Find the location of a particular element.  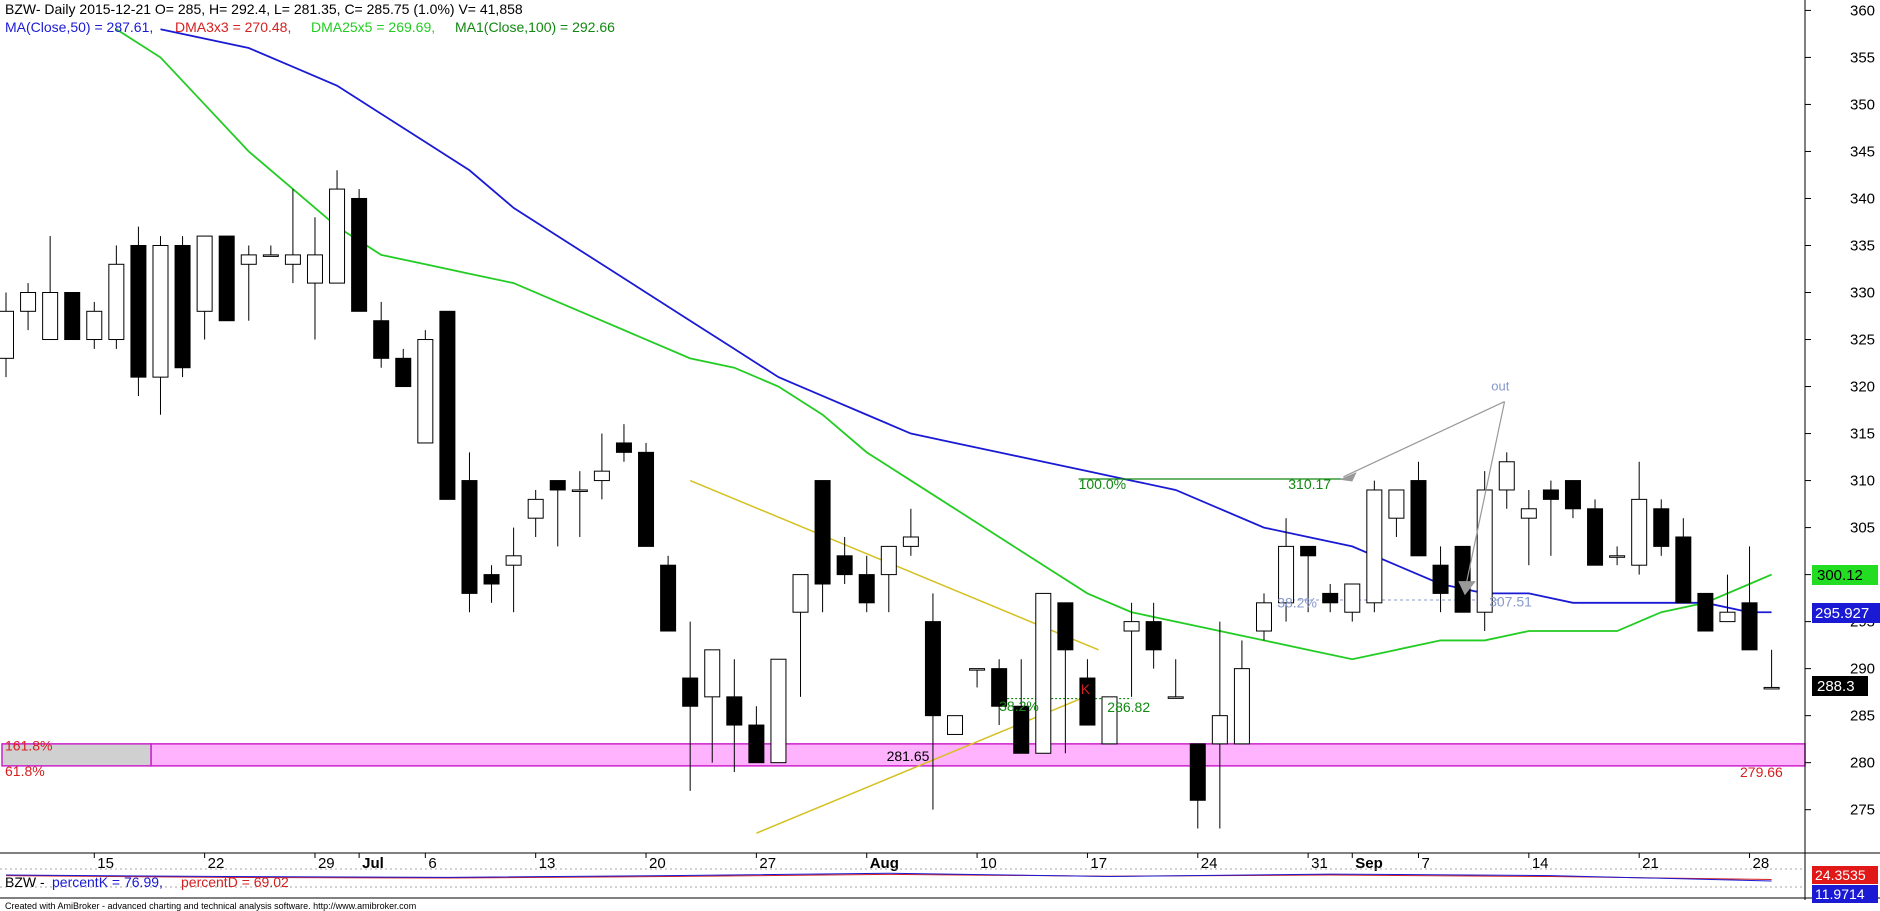

y-tick-label: 310 is located at coordinates (1862, 481).